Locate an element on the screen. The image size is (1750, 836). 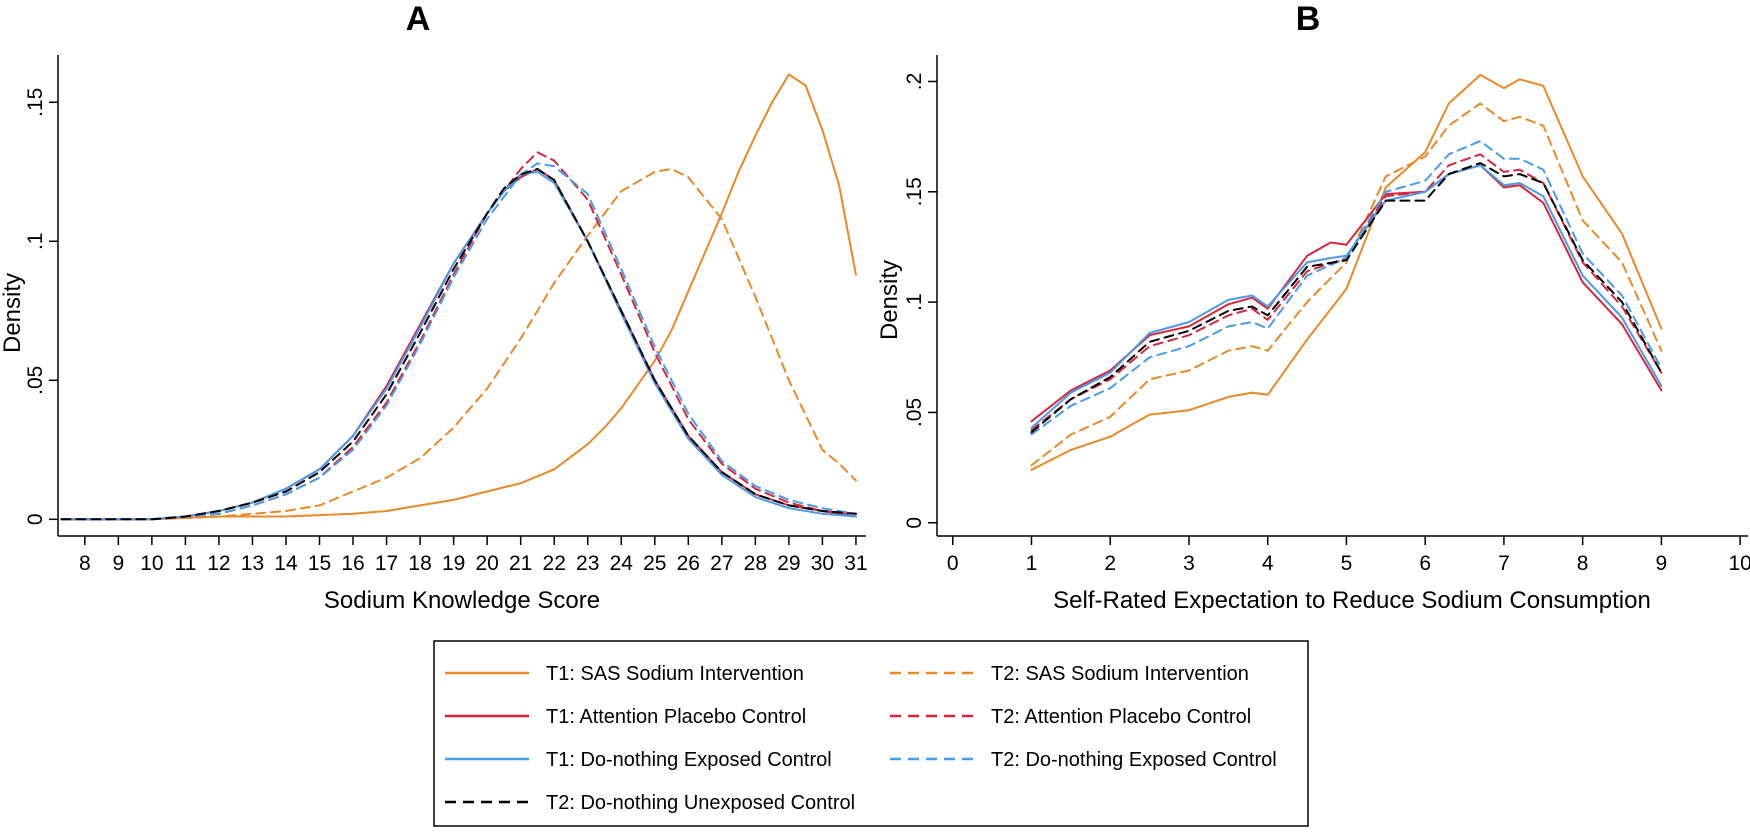
legend-label-t1-attention-placebo-control: T1: Attention Placebo Control is located at coordinates (676, 717).